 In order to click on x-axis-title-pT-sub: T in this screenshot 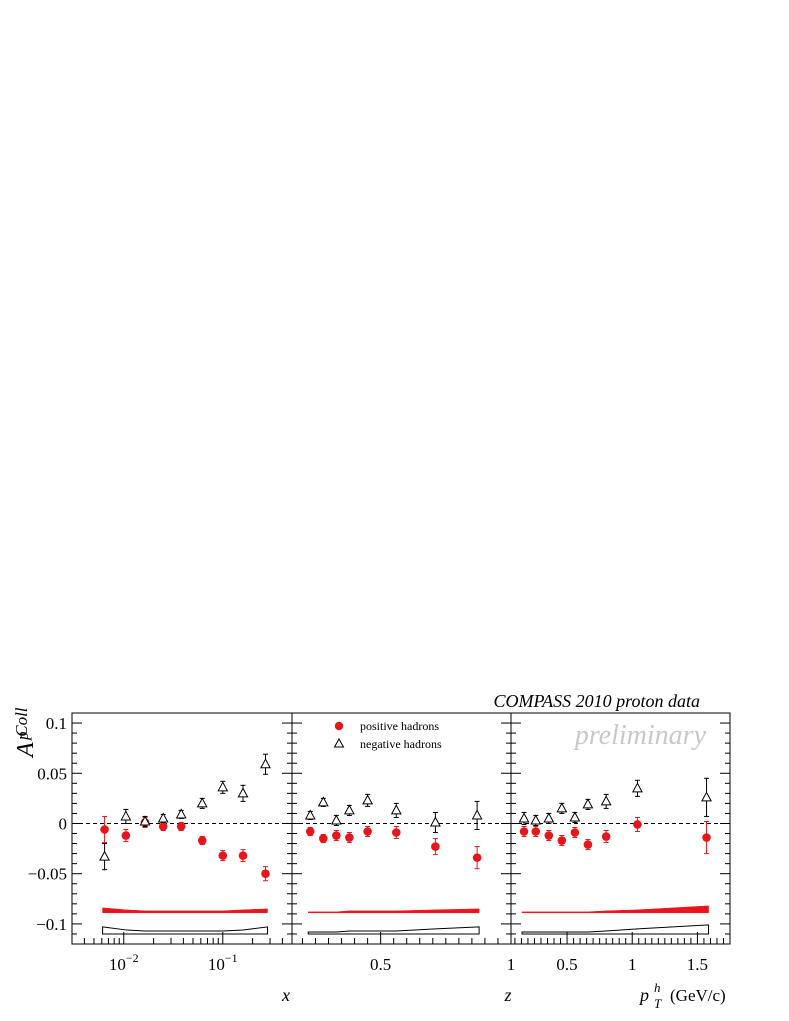, I will do `click(658, 1003)`.